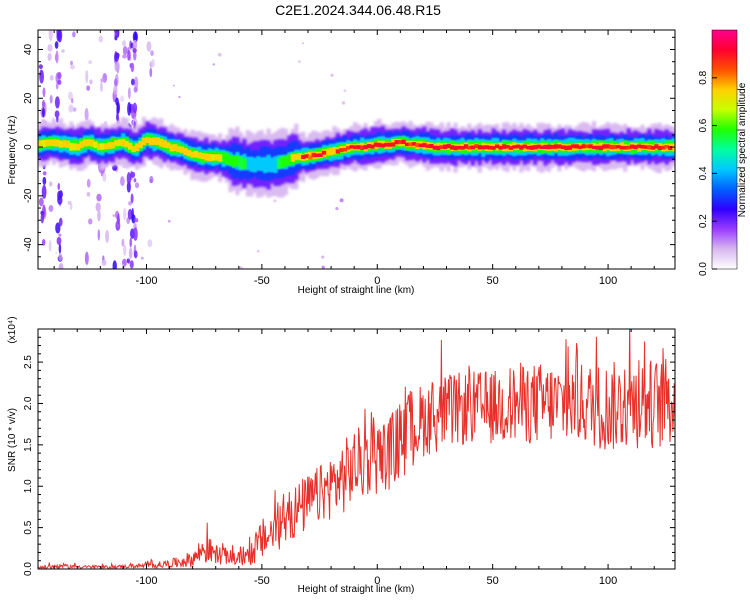  I want to click on y-tick-label: 1.0, so click(28, 486).